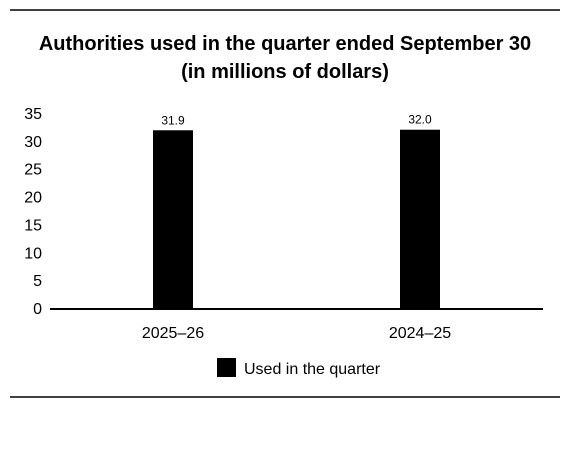 The width and height of the screenshot is (570, 466). What do you see at coordinates (226, 367) in the screenshot?
I see `legend-swatch` at bounding box center [226, 367].